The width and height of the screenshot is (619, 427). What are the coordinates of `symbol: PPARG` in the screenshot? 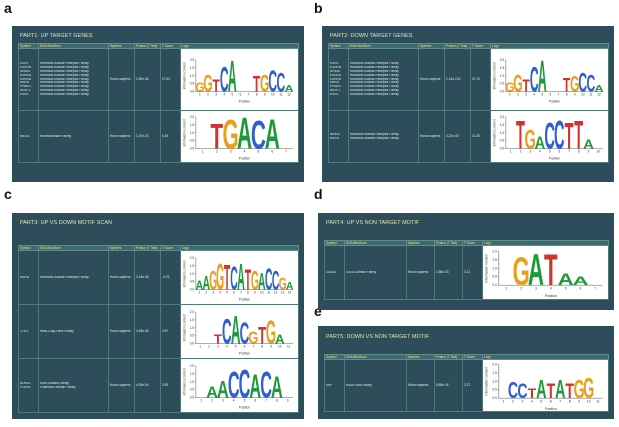 It's located at (25, 87).